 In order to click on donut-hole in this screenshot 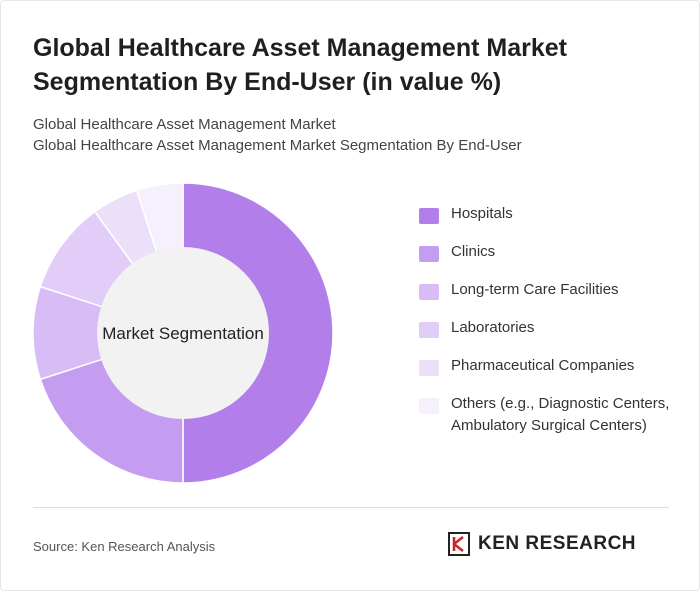, I will do `click(183, 333)`.